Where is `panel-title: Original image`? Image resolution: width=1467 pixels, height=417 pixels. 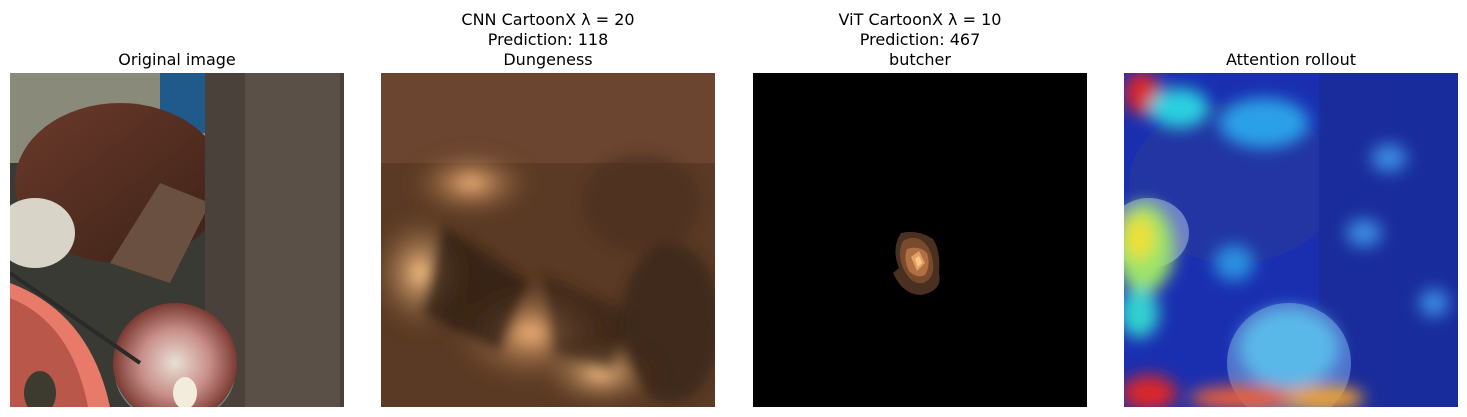
panel-title: Original image is located at coordinates (177, 60).